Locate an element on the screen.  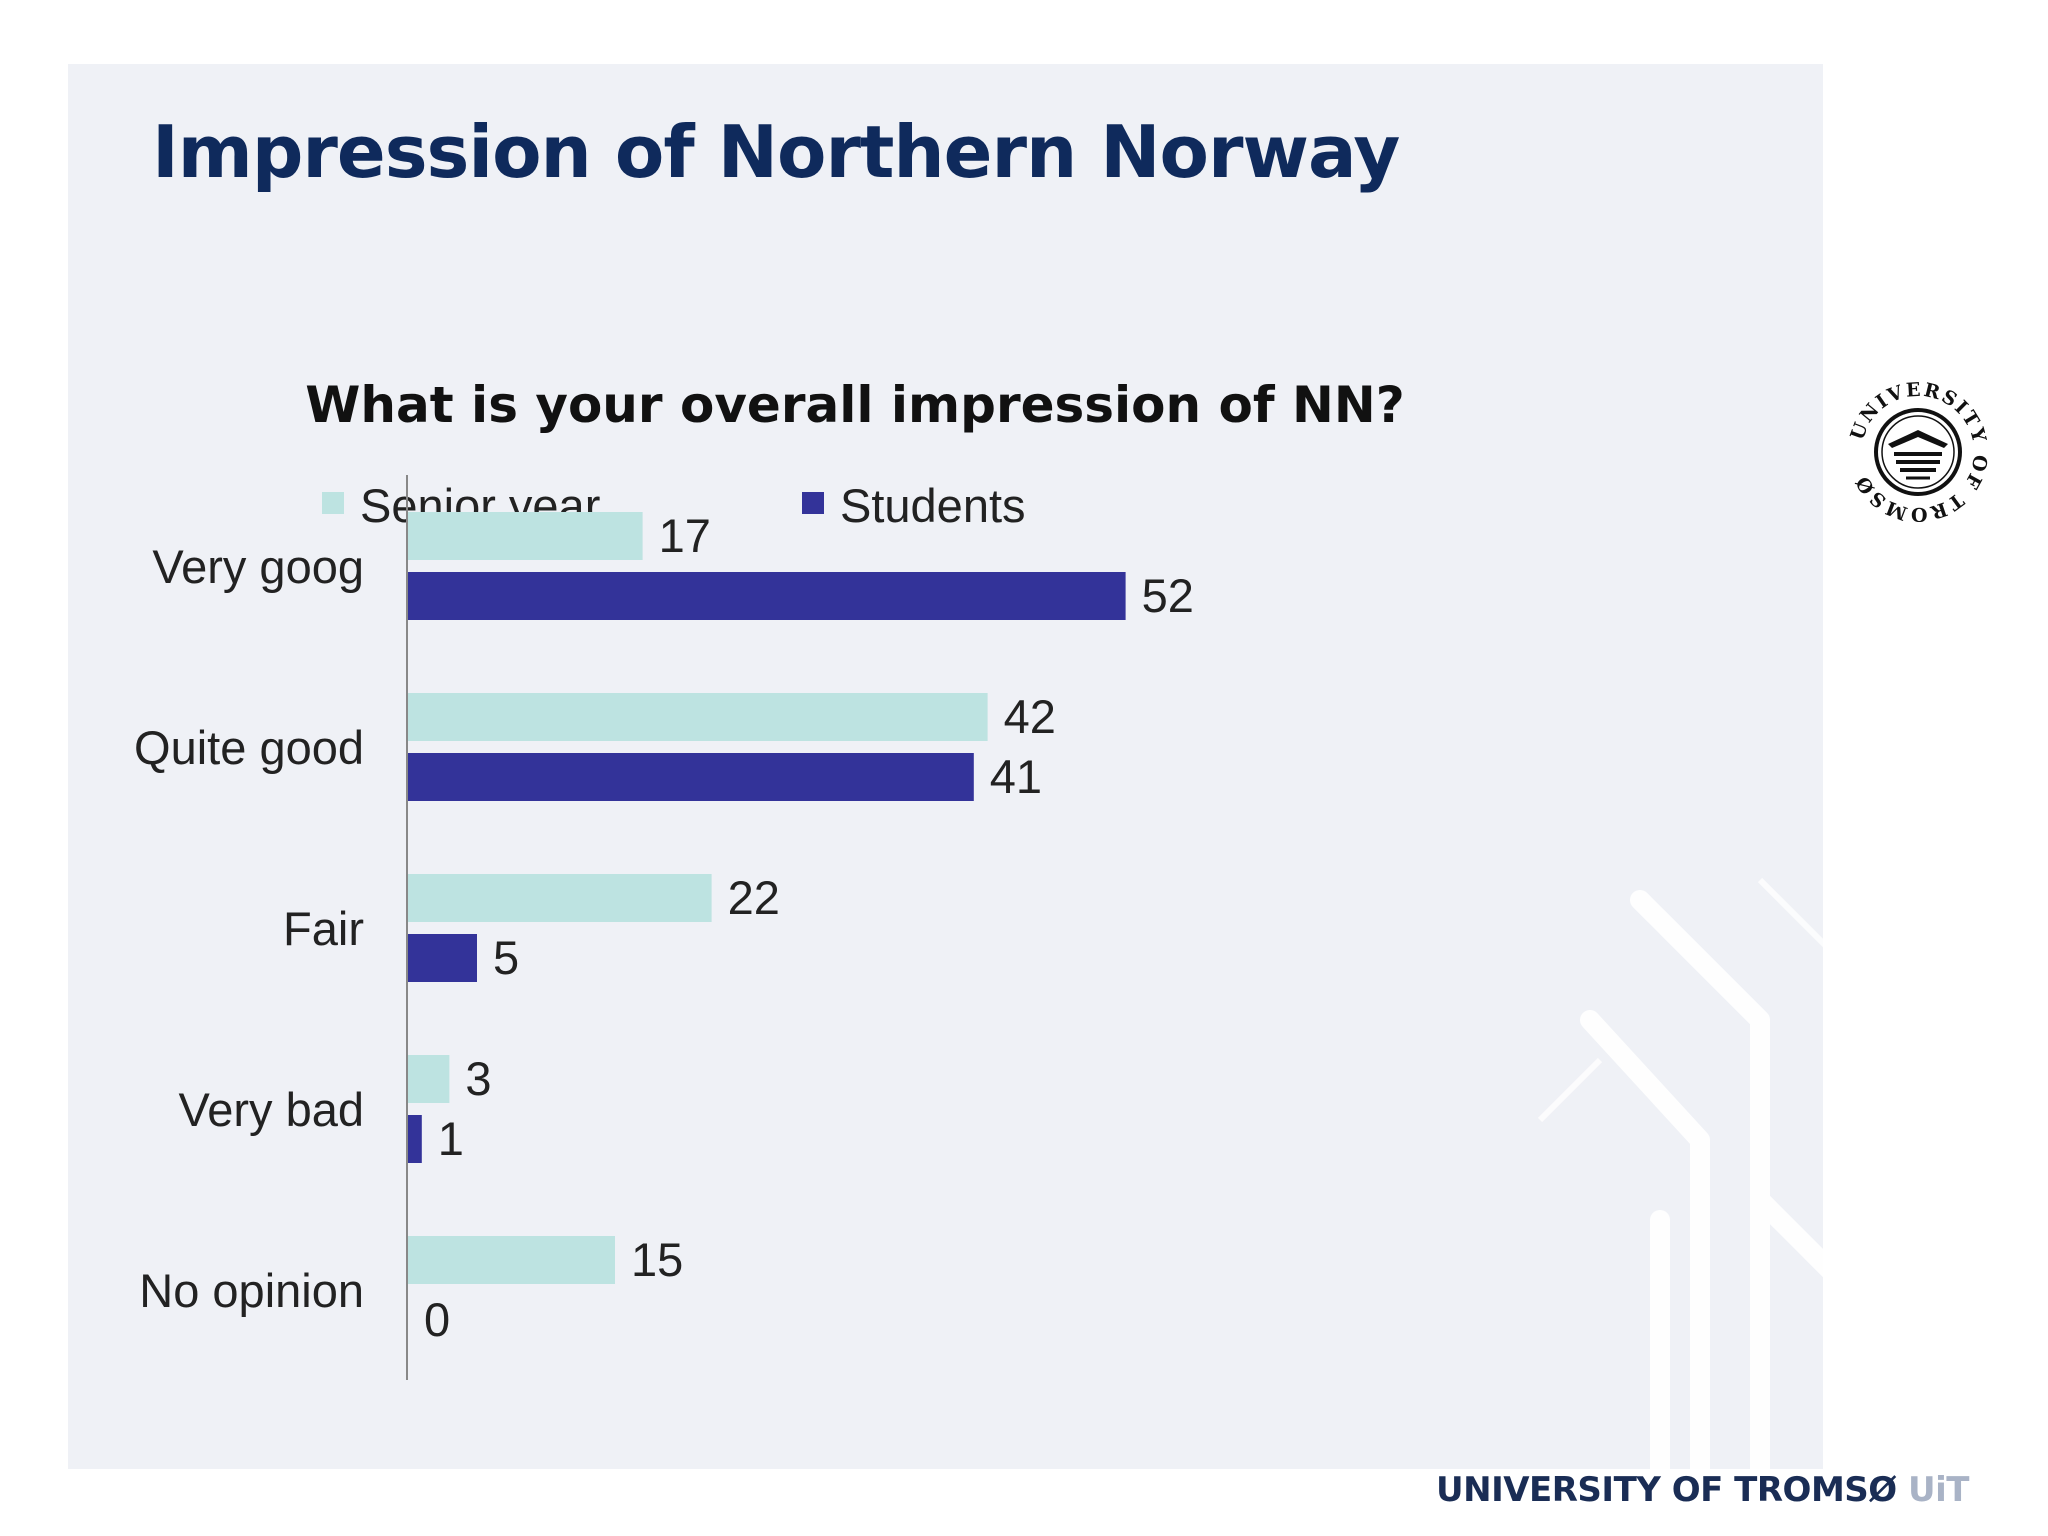
category-label: No opinion is located at coordinates (251, 1290).